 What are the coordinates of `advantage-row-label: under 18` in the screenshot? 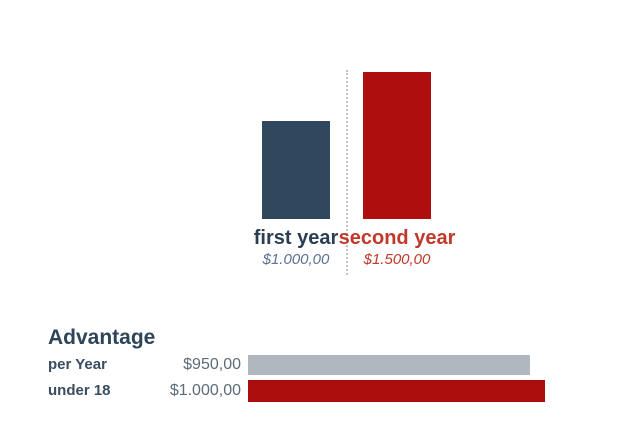 It's located at (79, 390).